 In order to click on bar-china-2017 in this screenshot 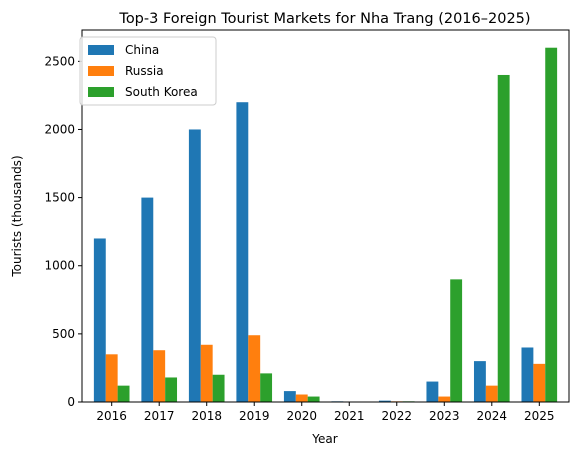, I will do `click(147, 299)`.